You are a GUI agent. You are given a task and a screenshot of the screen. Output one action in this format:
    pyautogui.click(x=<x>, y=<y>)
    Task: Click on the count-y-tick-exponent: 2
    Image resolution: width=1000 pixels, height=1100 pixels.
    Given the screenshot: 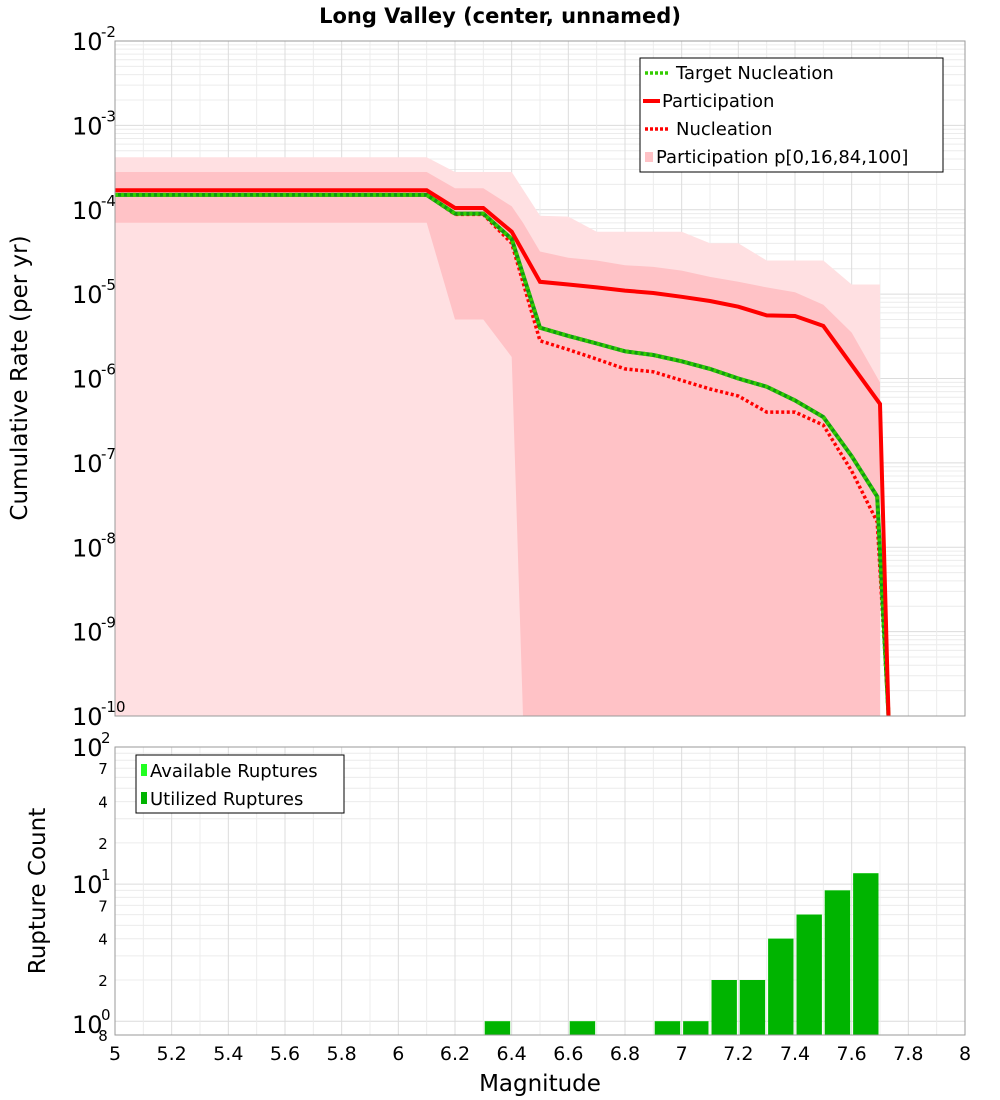 What is the action you would take?
    pyautogui.click(x=106, y=738)
    